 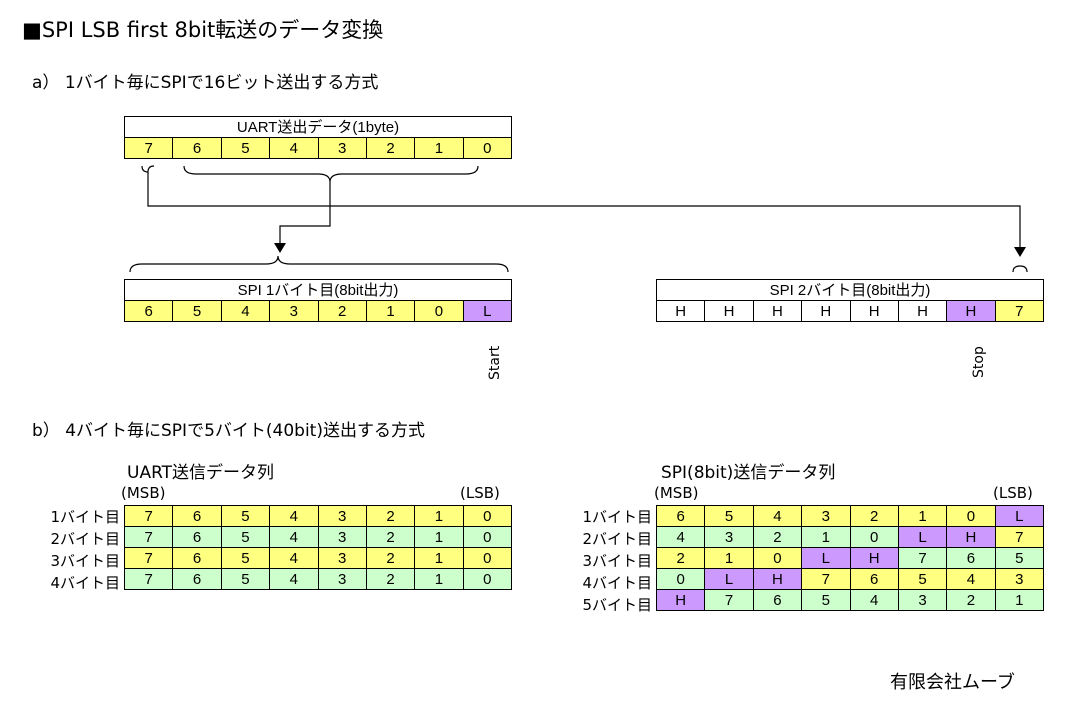 What do you see at coordinates (85, 583) in the screenshot?
I see `uart-row-label: 4バイト目` at bounding box center [85, 583].